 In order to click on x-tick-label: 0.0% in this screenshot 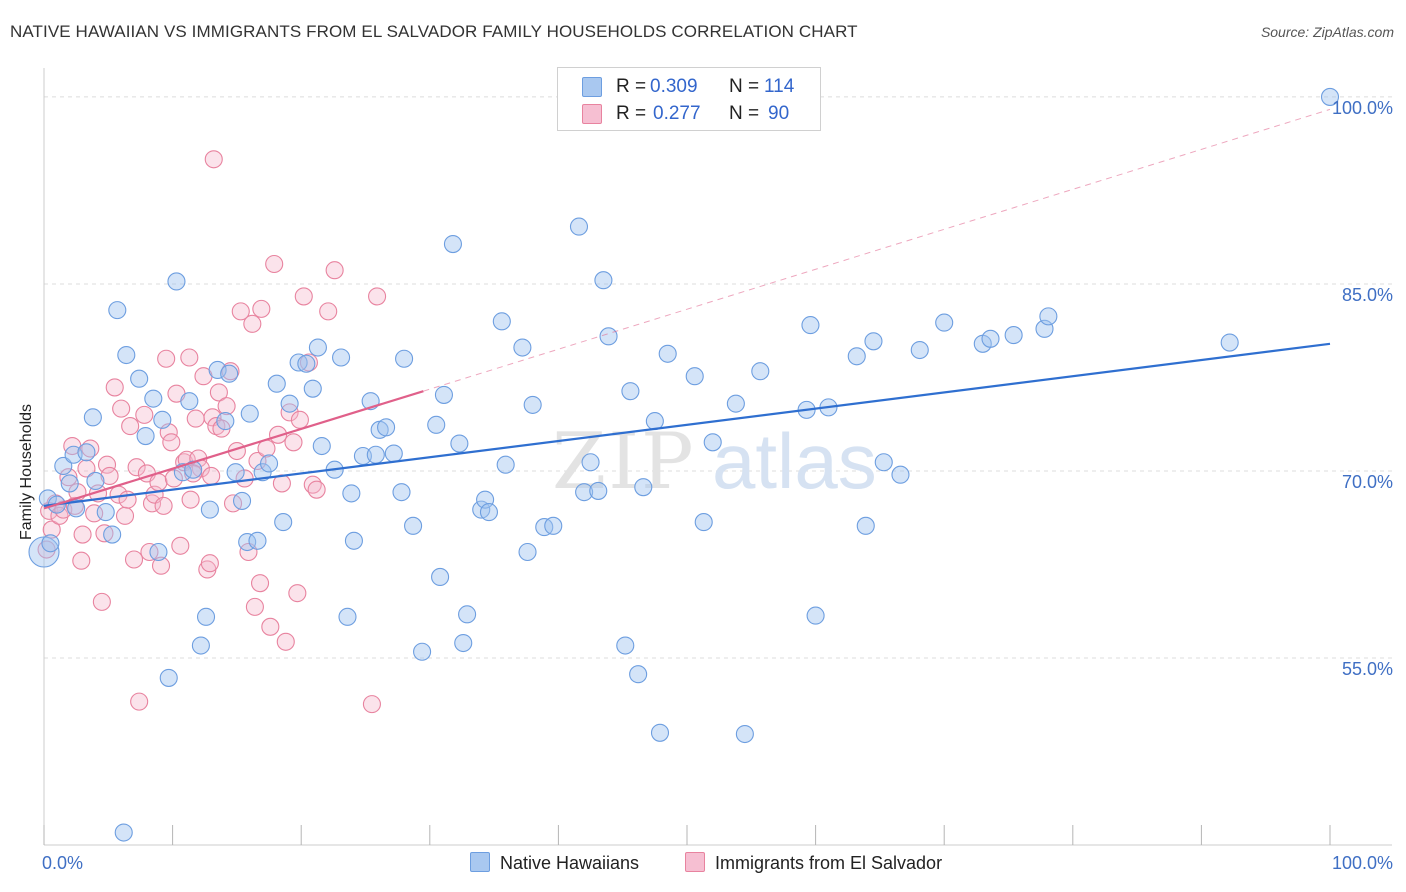, I will do `click(62, 863)`.